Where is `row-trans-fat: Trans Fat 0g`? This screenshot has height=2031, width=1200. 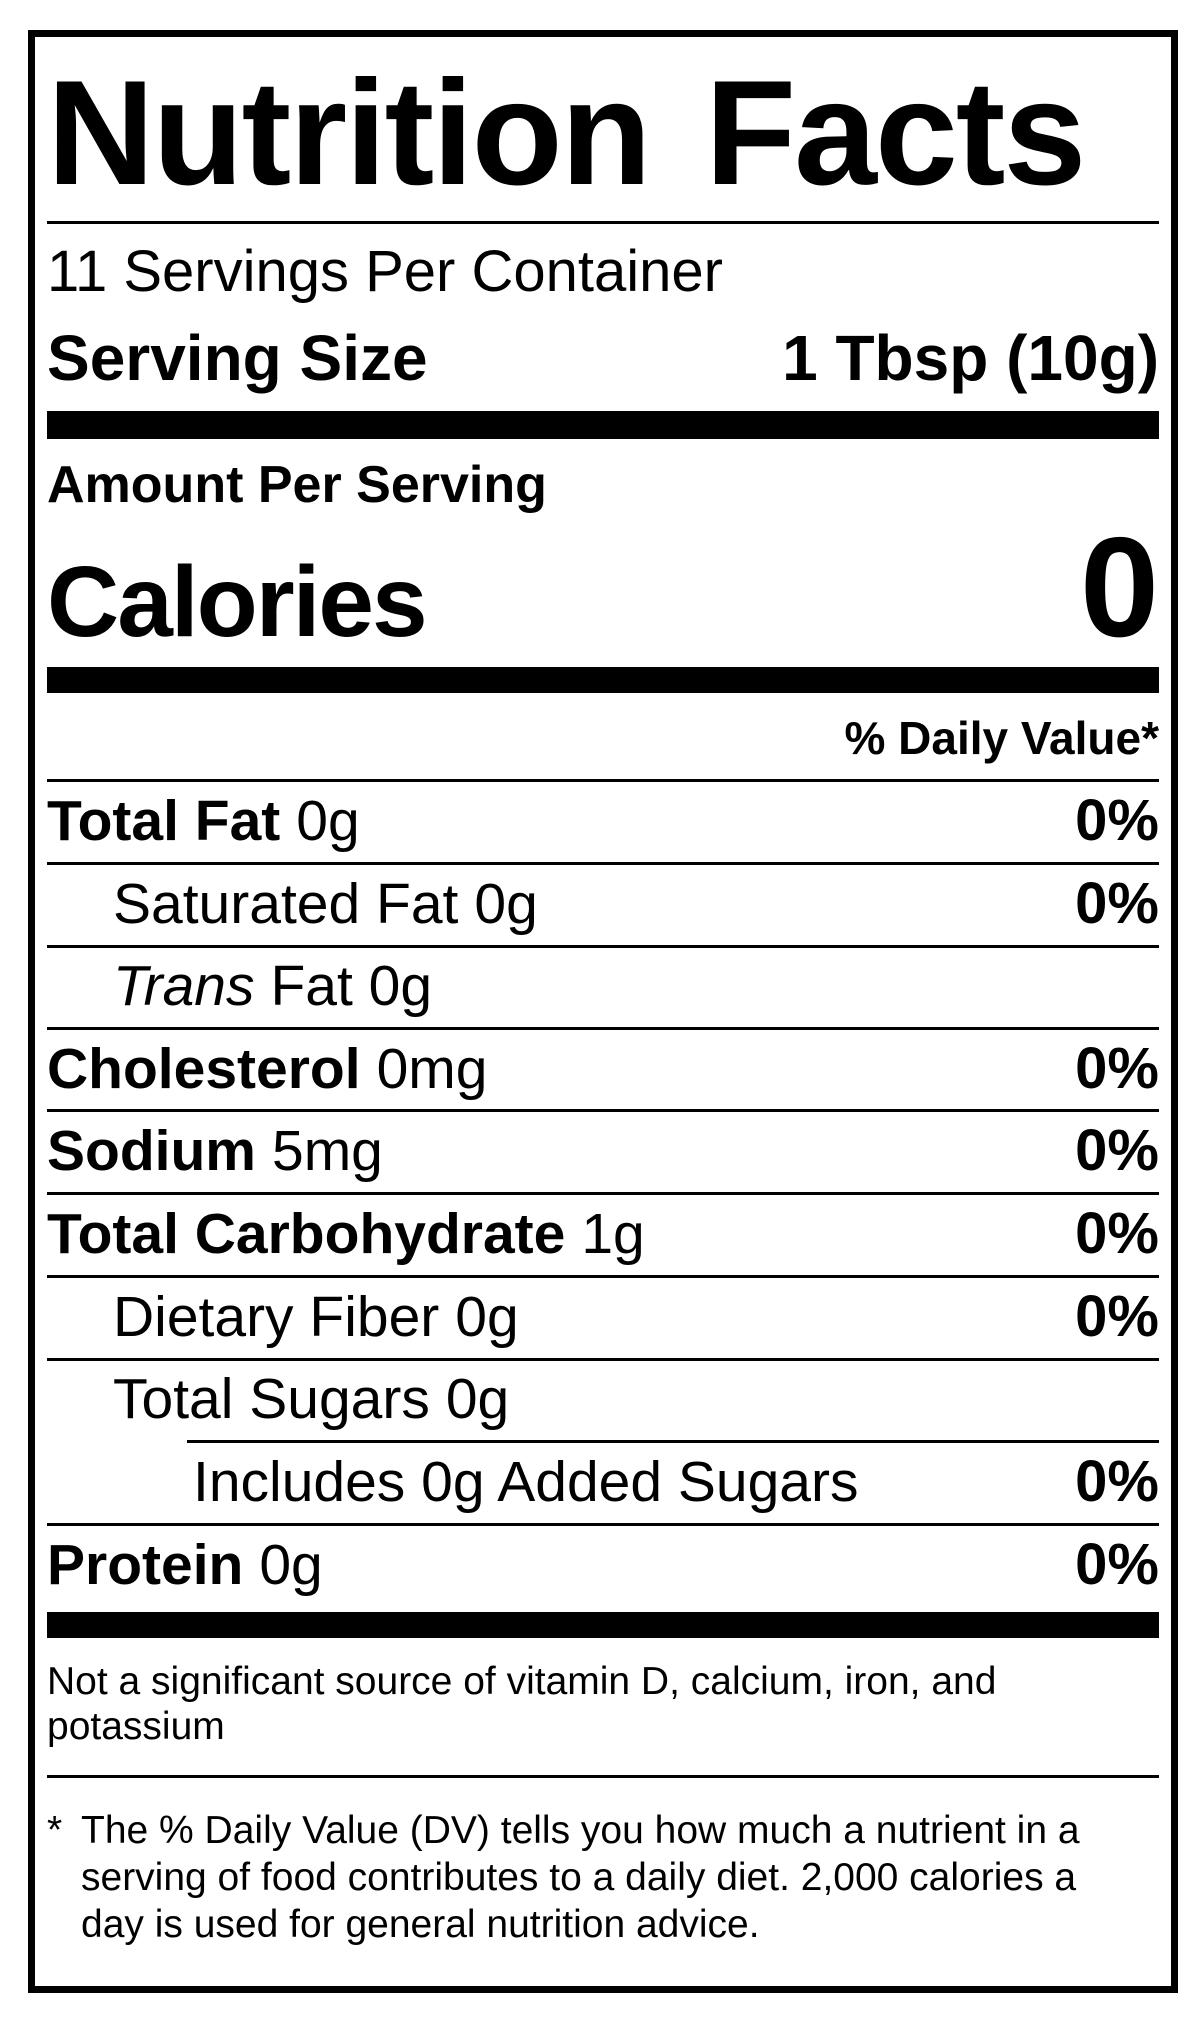
row-trans-fat: Trans Fat 0g is located at coordinates (603, 985).